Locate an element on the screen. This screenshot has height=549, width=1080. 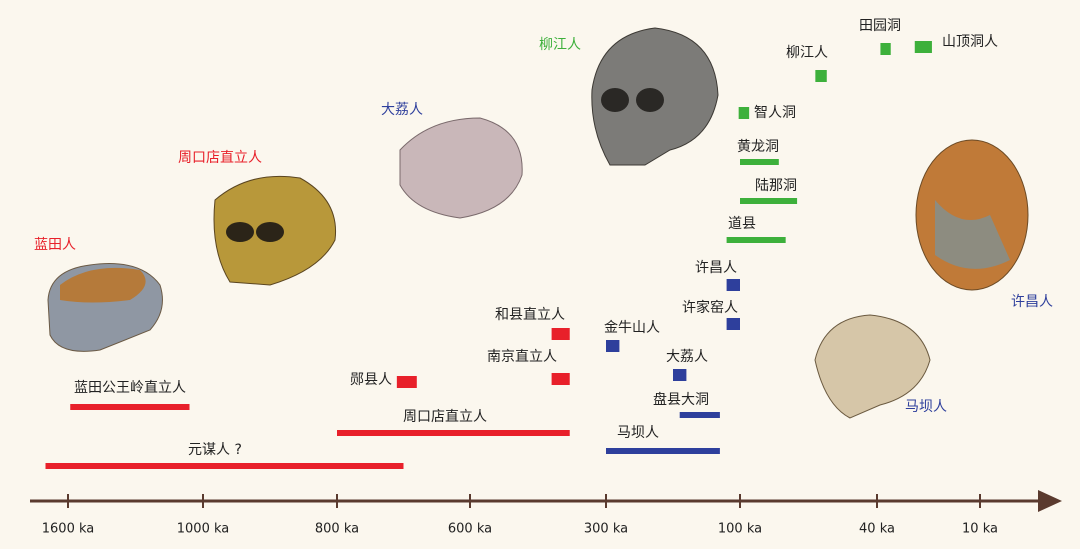
range-label: 盘县大洞 is located at coordinates (681, 399).